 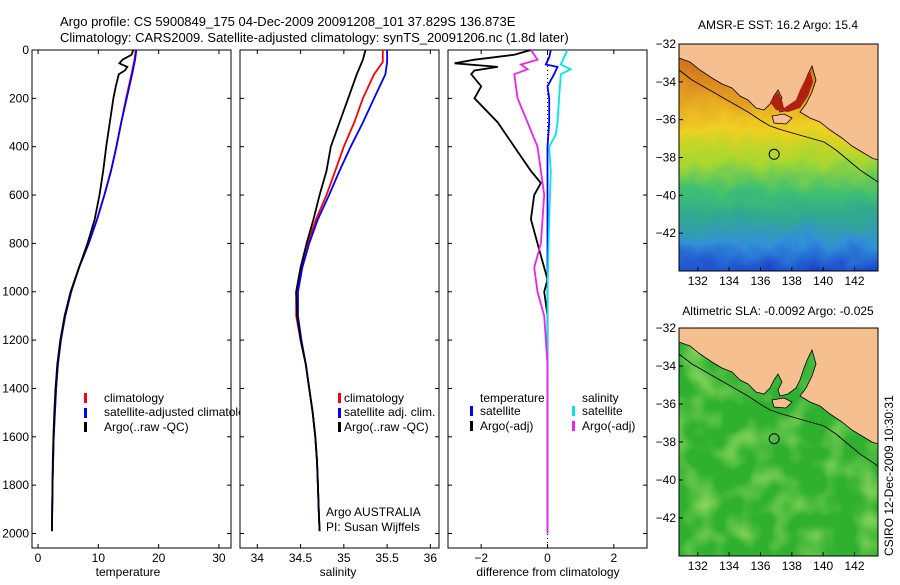 I want to click on x-tick-label: 10, so click(x=99, y=558).